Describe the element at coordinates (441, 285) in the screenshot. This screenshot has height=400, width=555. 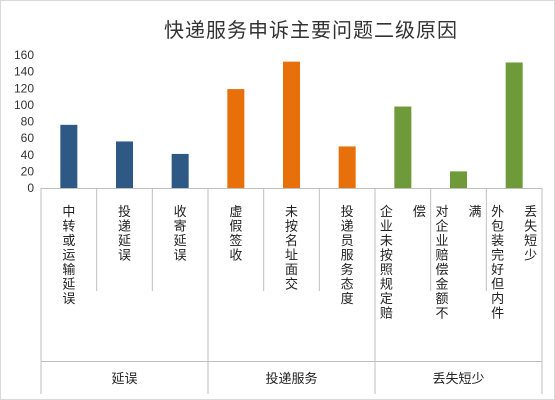
I see `svg-text: 金` at that location.